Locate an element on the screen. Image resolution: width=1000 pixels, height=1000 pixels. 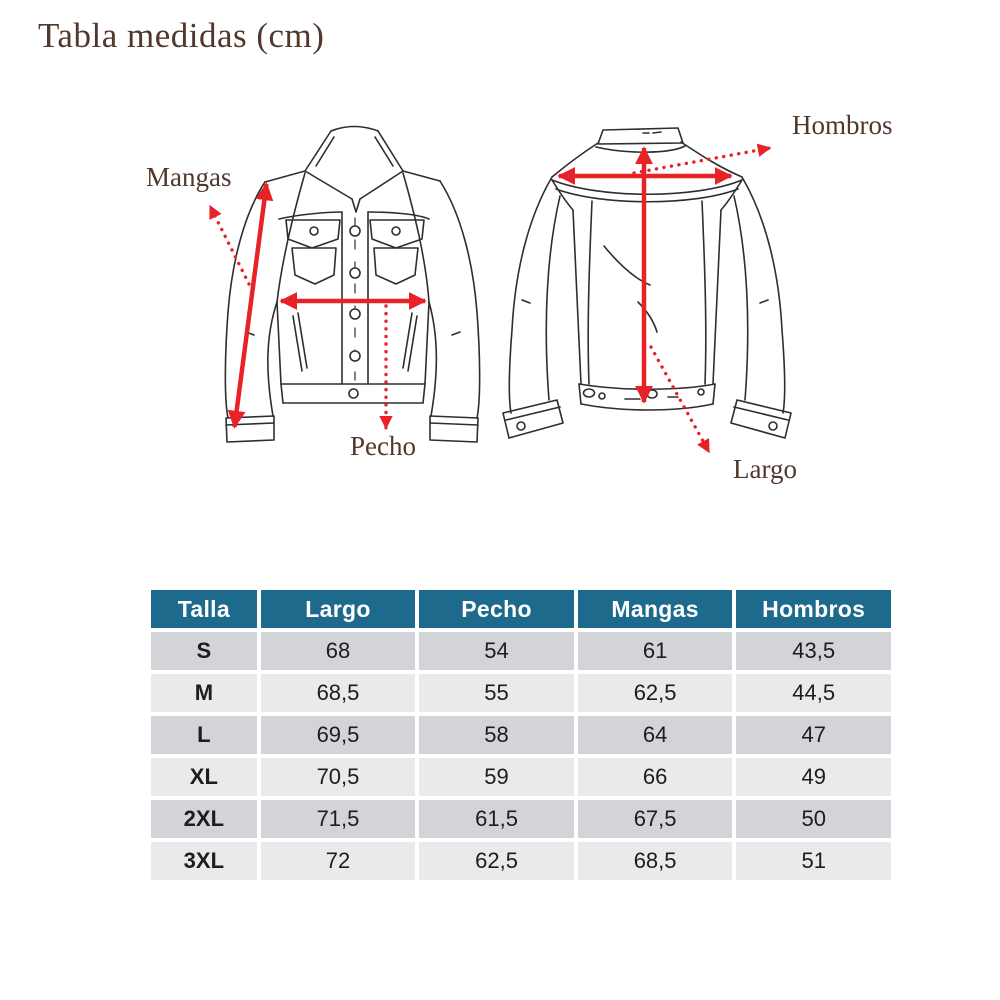
size-cell: 3XL is located at coordinates (204, 861).